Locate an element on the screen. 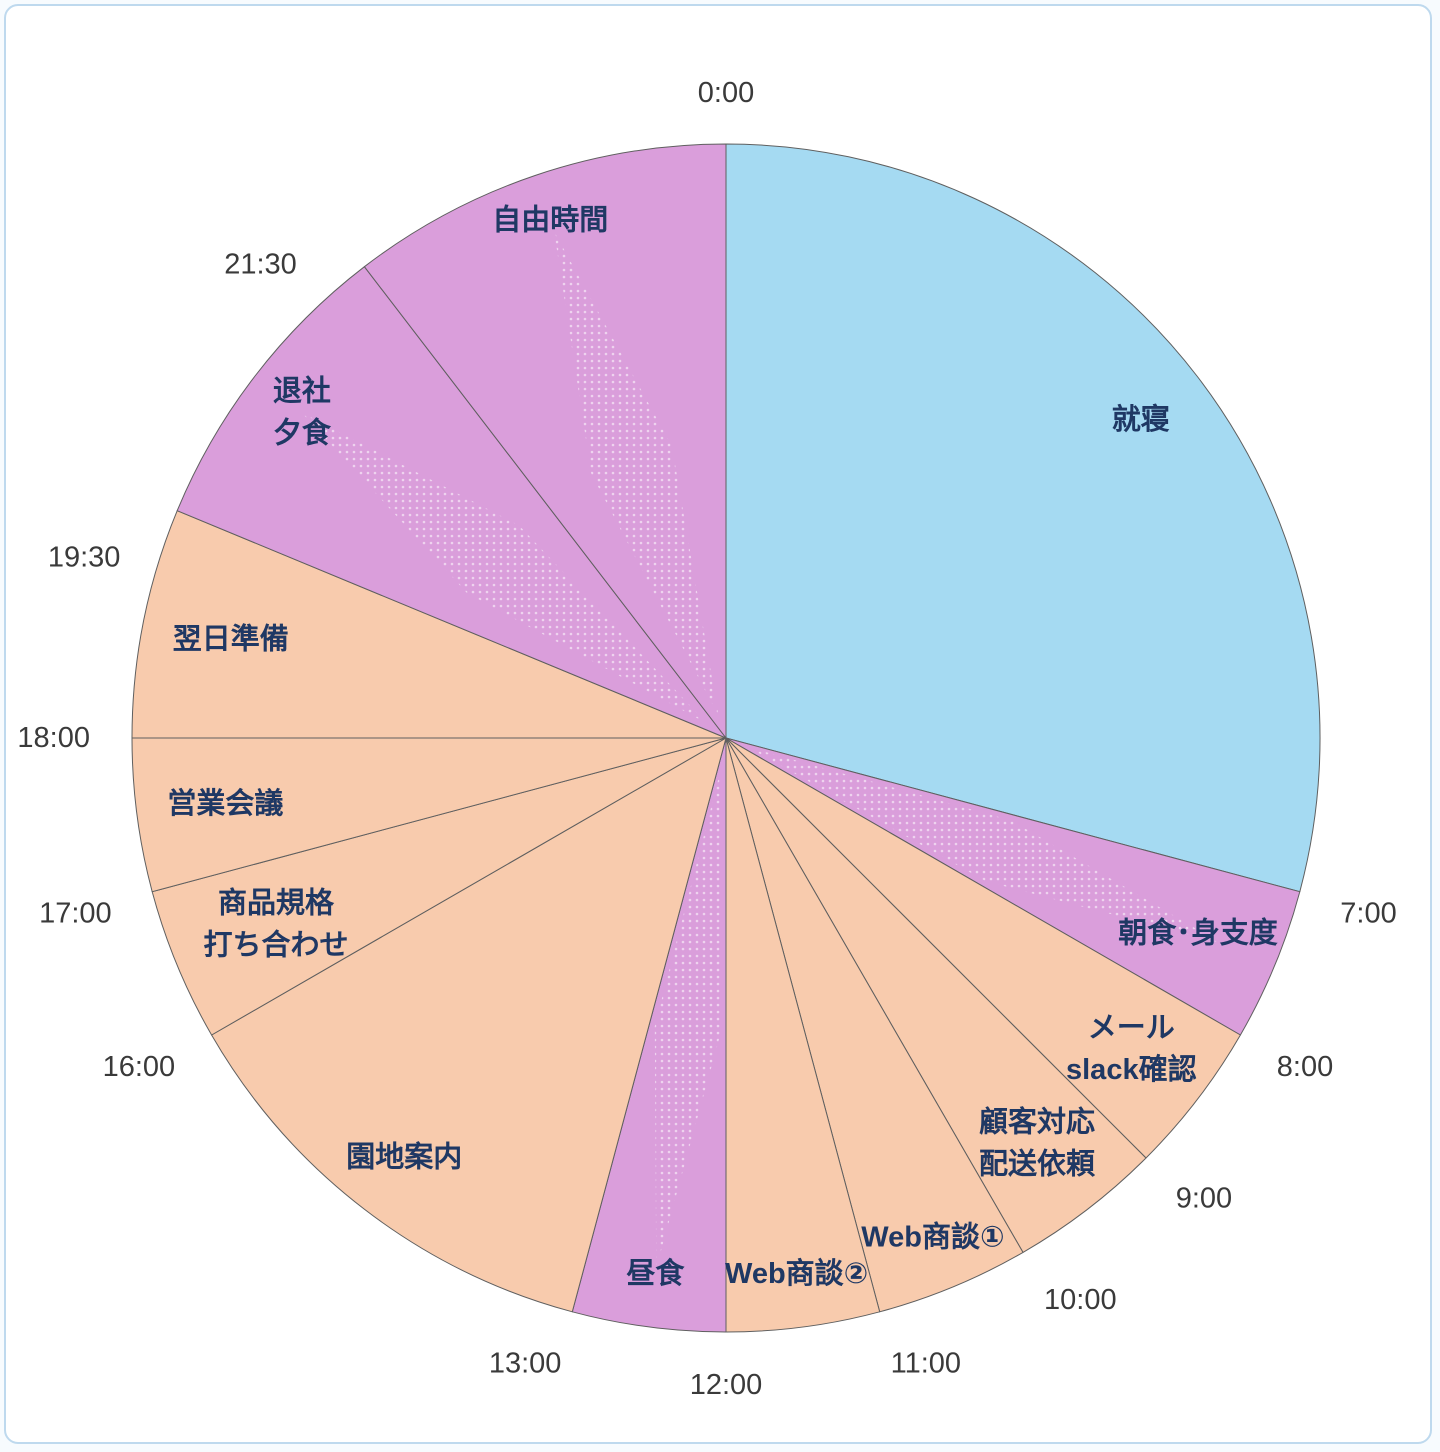 The image size is (1440, 1452). tick-label: 10:00 is located at coordinates (1080, 1300).